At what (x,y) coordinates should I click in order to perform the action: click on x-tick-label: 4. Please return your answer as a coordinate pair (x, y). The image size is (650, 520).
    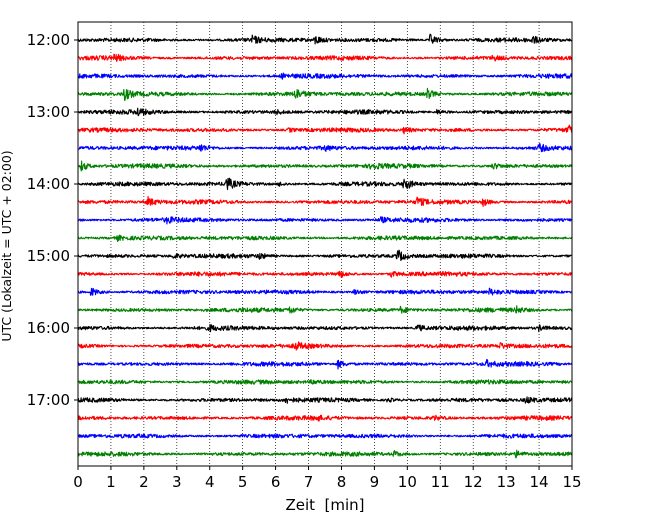
    Looking at the image, I should click on (210, 482).